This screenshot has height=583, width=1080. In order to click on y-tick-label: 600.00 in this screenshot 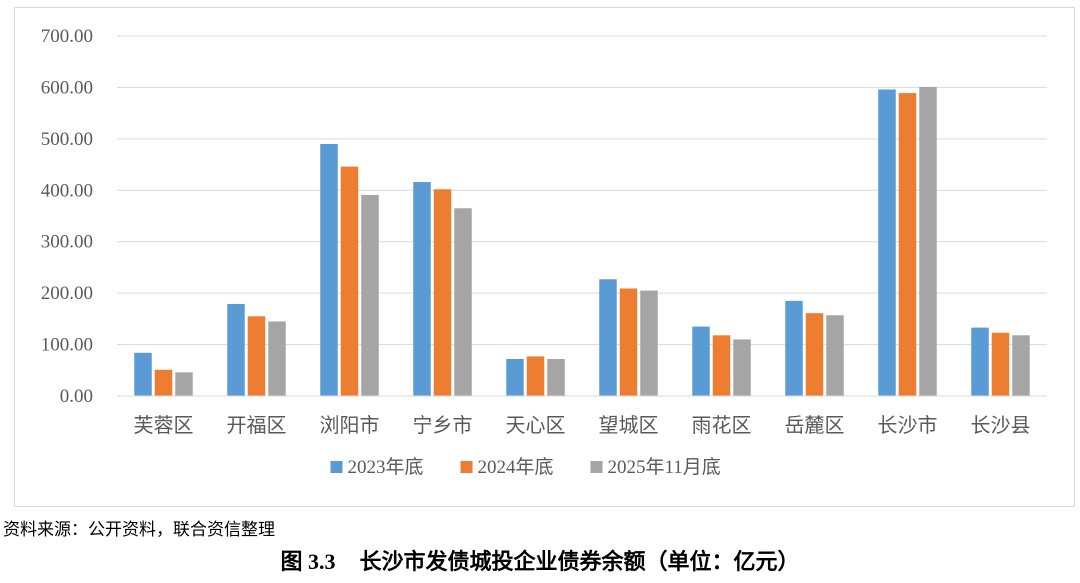, I will do `click(67, 87)`.